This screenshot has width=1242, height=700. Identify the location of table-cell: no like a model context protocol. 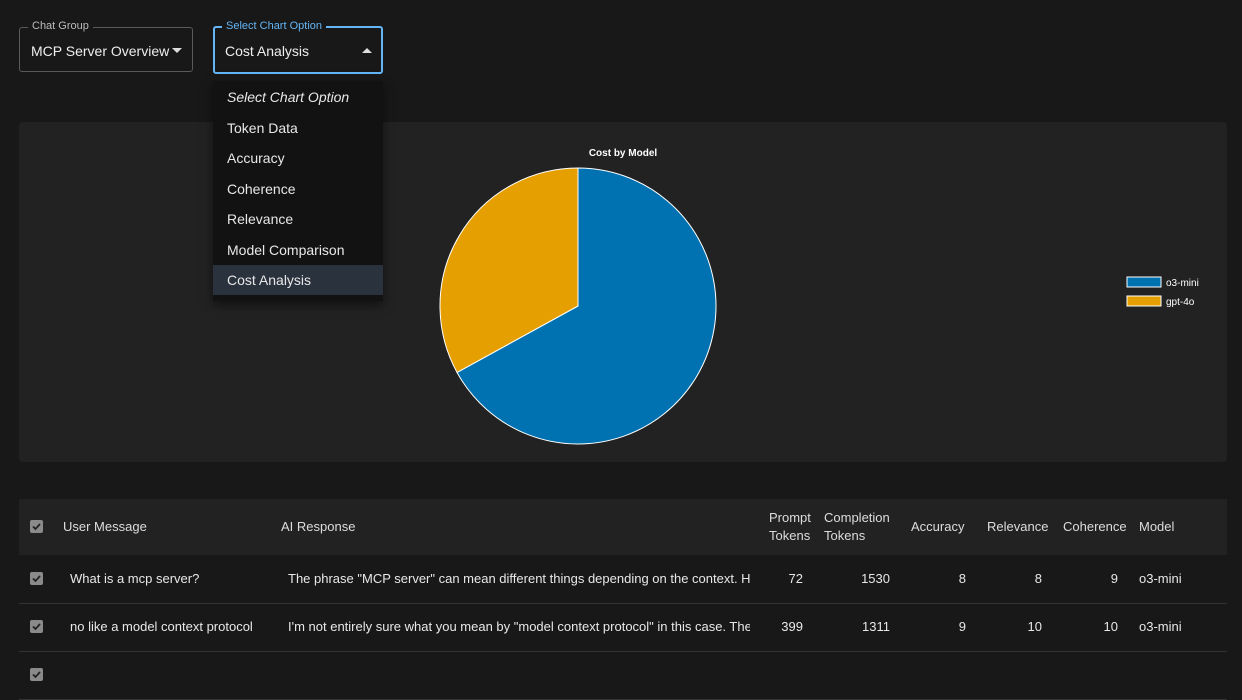
(161, 626).